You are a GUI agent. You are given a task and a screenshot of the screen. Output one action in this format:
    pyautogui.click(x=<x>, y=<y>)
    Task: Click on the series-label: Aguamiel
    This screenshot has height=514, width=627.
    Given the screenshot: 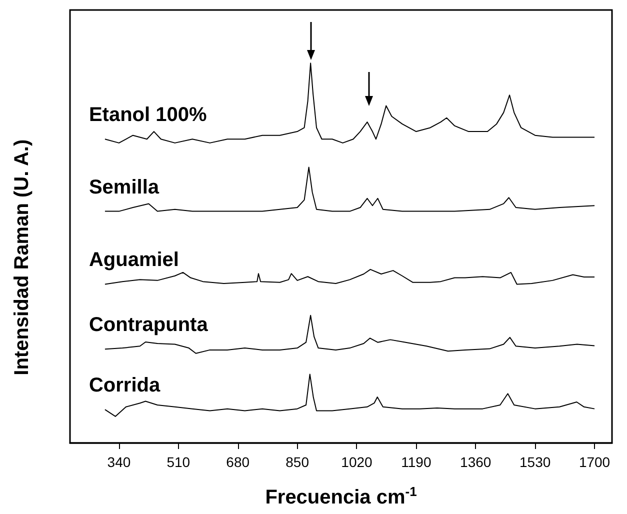 What is the action you would take?
    pyautogui.click(x=133, y=260)
    